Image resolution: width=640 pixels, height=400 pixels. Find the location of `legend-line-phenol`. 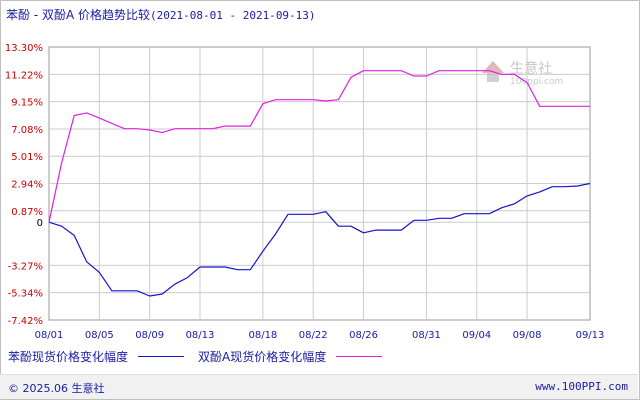

legend-line-phenol is located at coordinates (161, 356).